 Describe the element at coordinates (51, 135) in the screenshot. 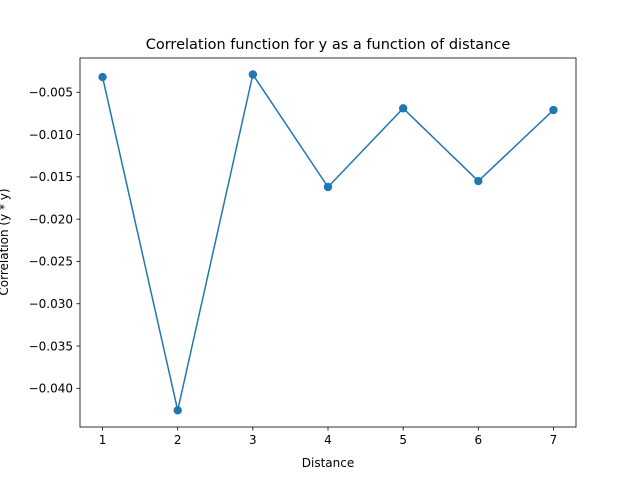

I see `y-tick-label: −0.010` at that location.